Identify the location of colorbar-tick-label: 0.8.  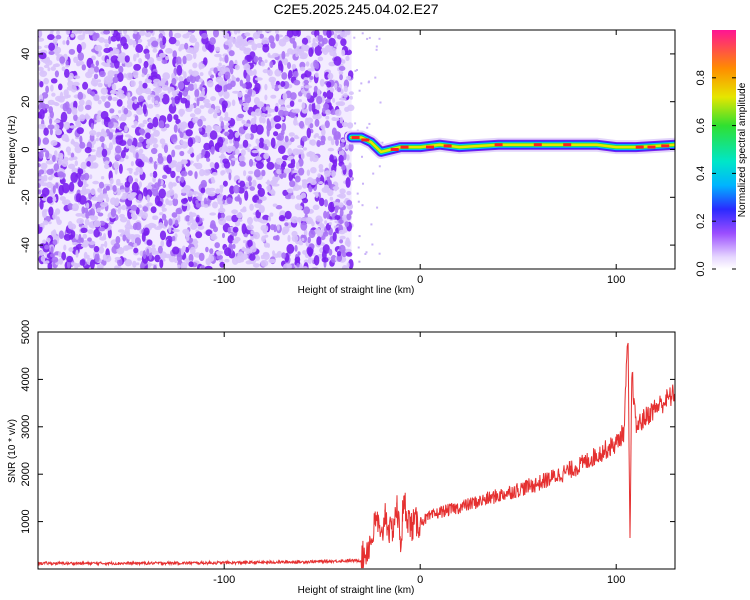
(701, 77).